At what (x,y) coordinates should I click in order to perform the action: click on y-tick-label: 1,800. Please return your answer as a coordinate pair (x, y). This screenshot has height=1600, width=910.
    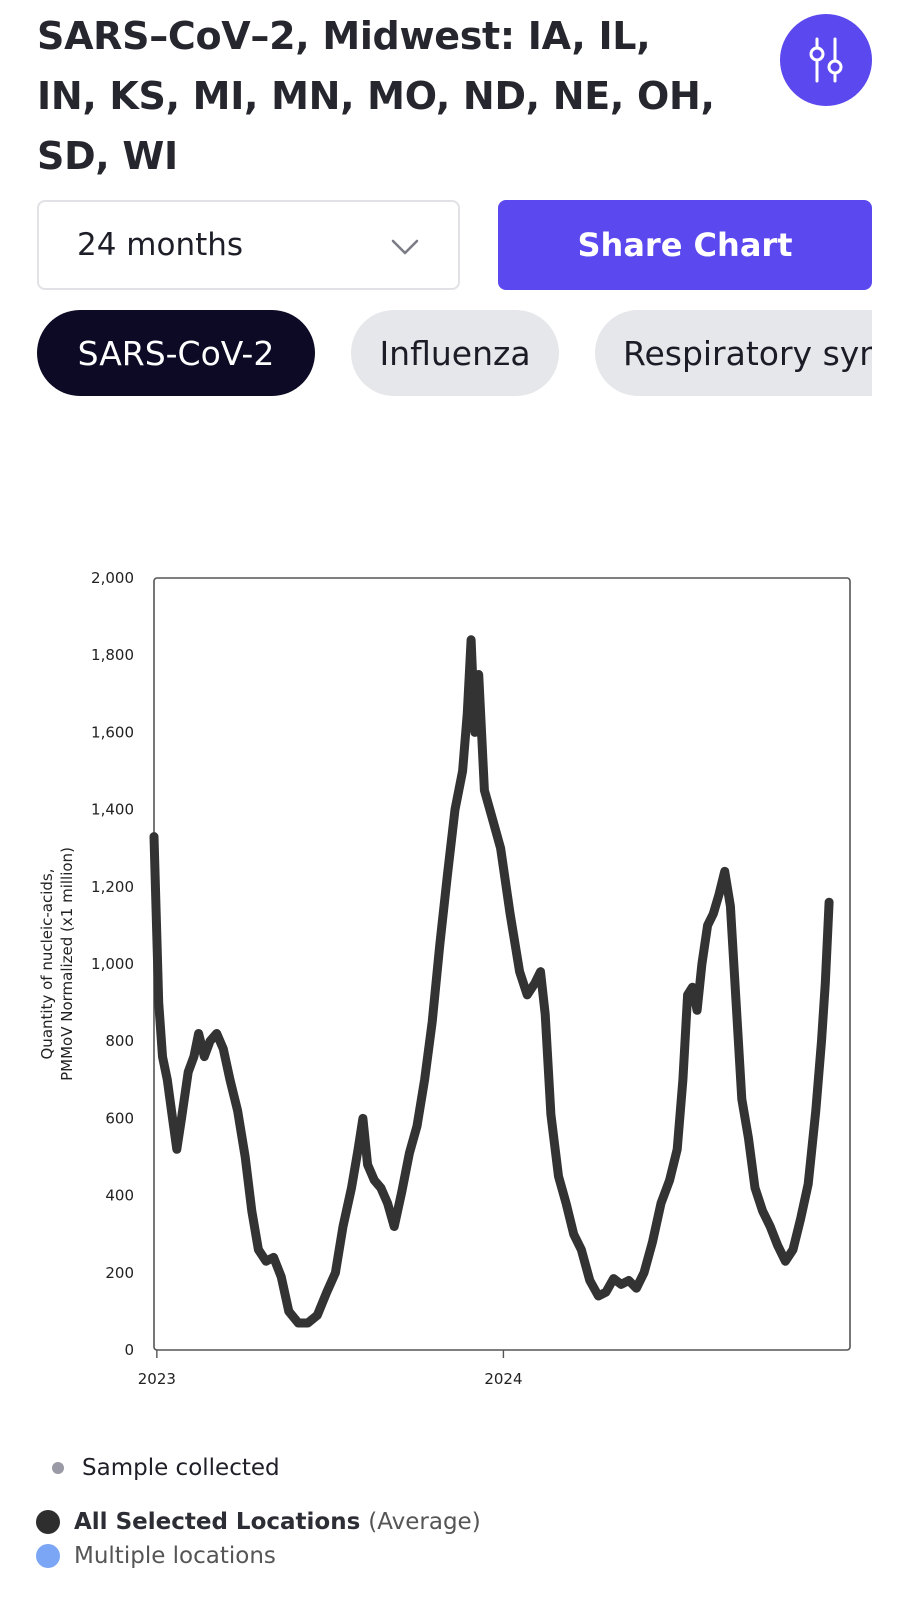
    Looking at the image, I should click on (112, 655).